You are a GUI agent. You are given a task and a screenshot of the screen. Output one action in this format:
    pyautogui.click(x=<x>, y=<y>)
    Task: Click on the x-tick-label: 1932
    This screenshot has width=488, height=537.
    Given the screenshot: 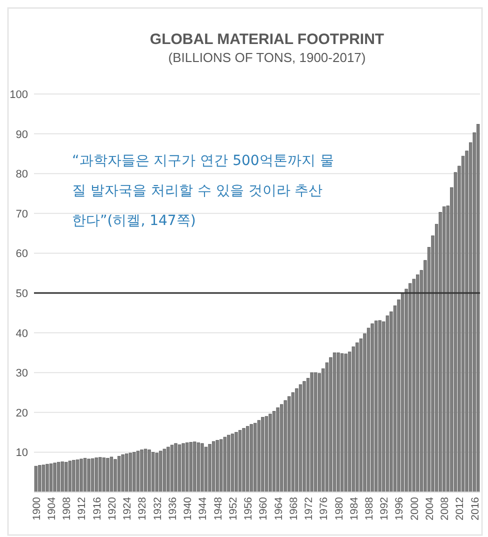 What is the action you would take?
    pyautogui.click(x=158, y=508)
    